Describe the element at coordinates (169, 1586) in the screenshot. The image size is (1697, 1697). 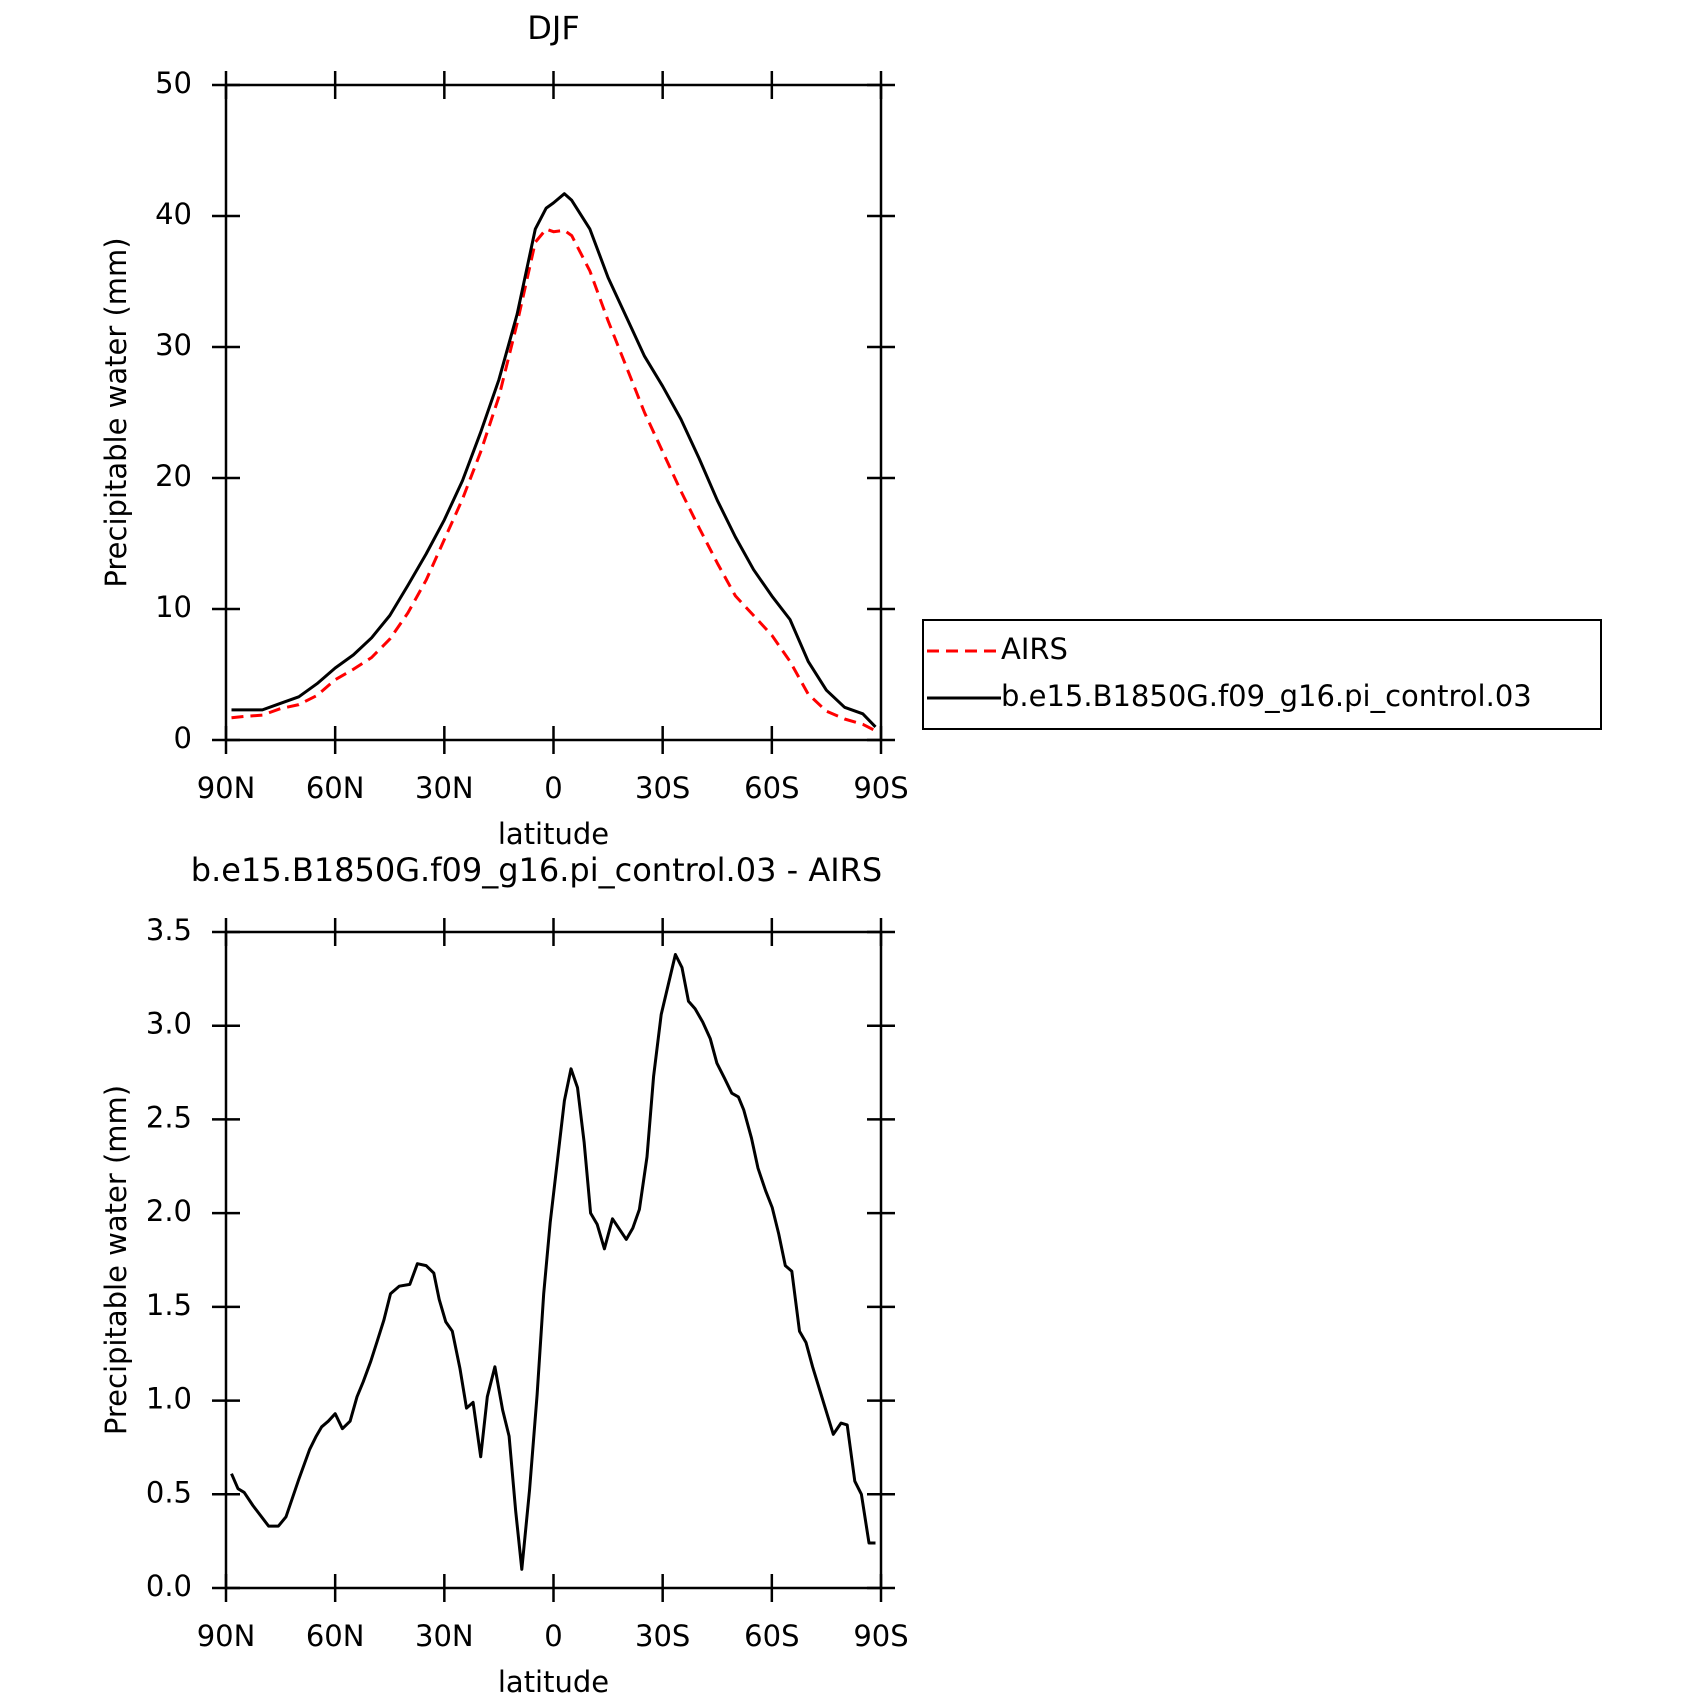
I see `y-tick-label: 0.0` at that location.